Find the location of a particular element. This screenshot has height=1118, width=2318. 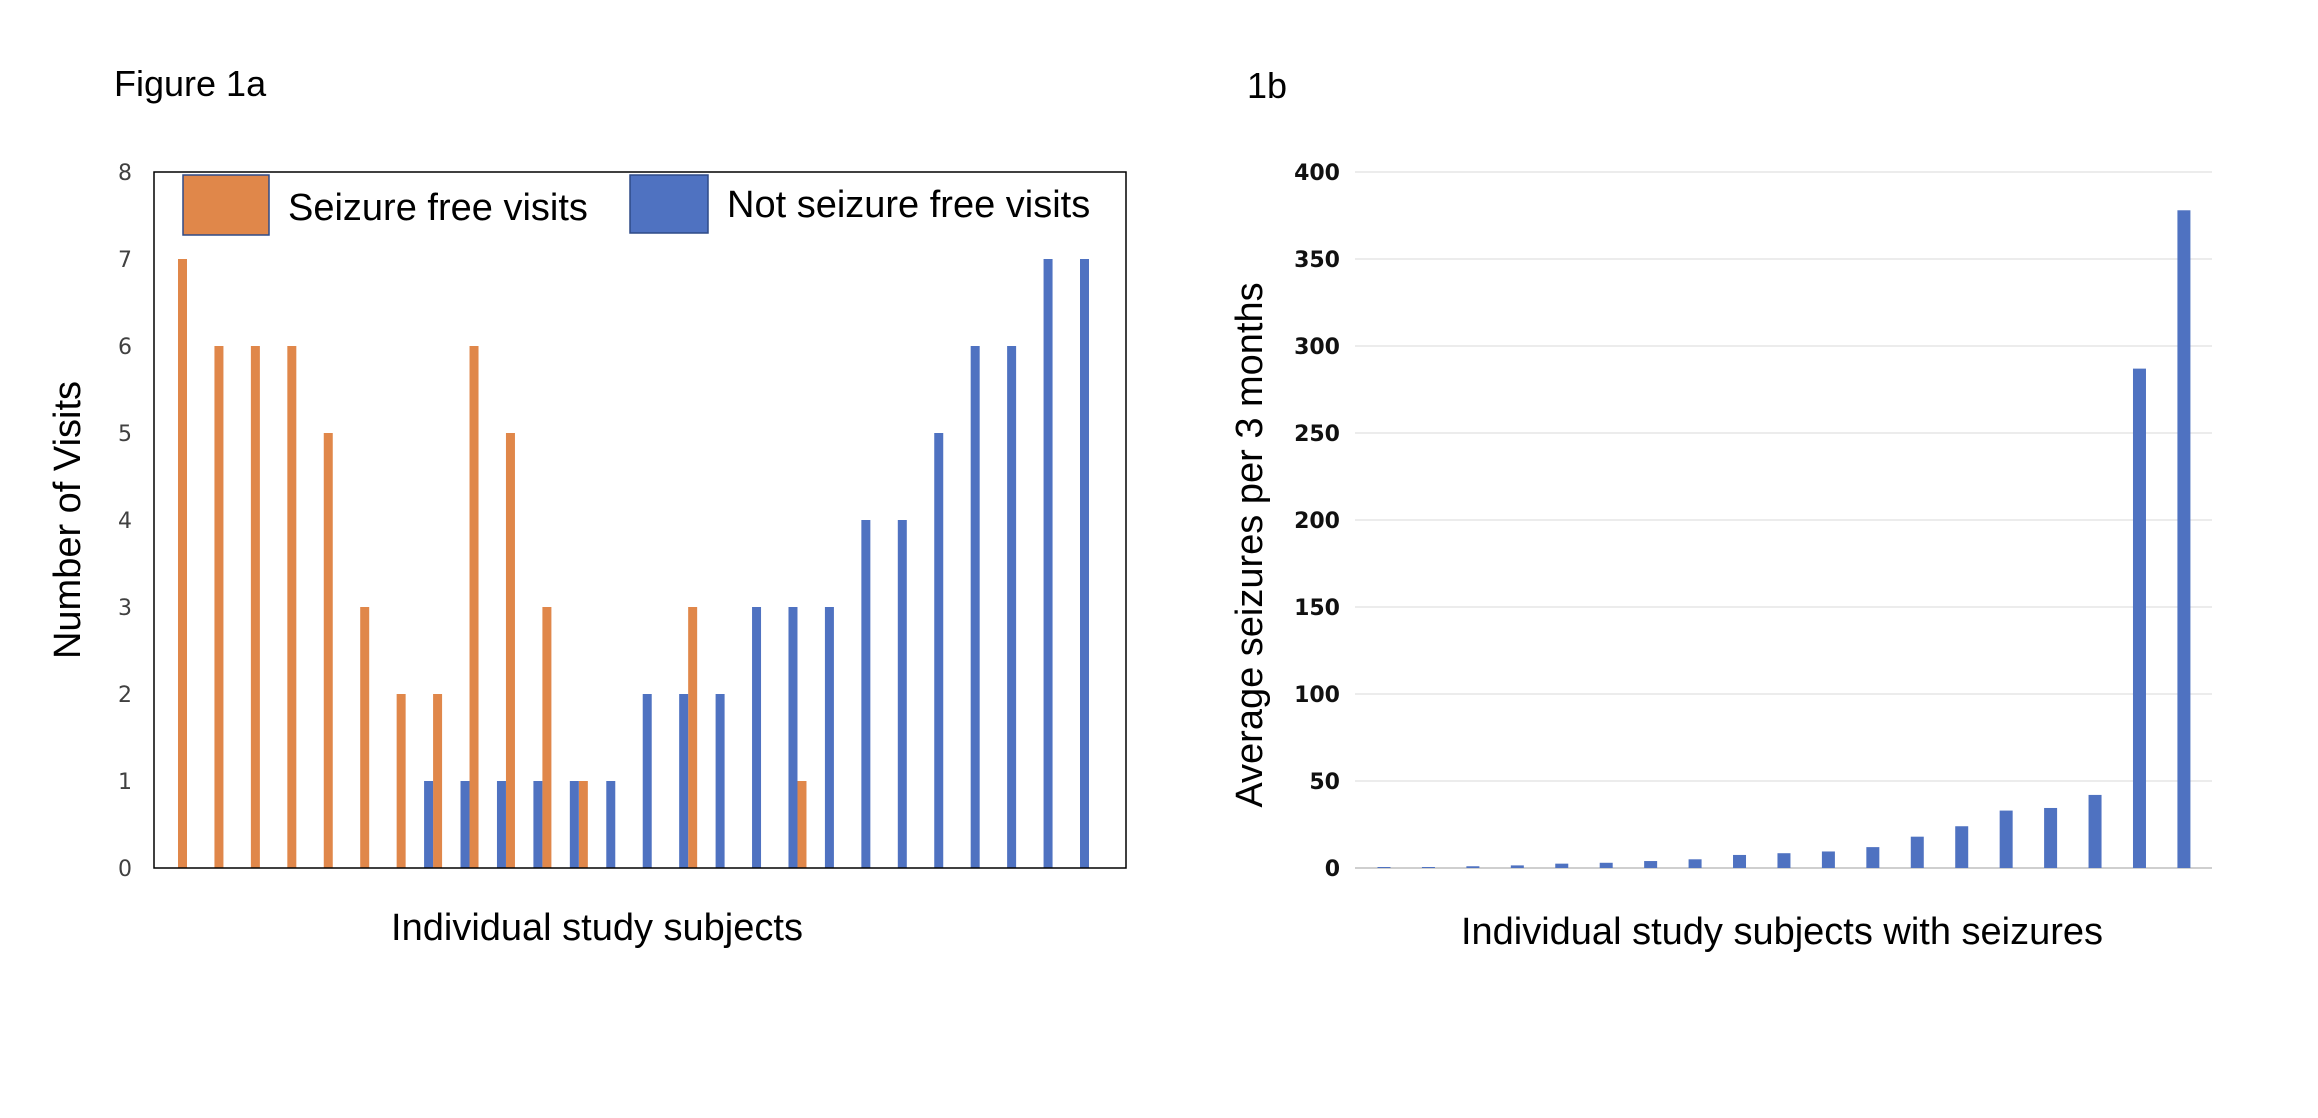

y-tick-label-1b: 250 is located at coordinates (1317, 434).